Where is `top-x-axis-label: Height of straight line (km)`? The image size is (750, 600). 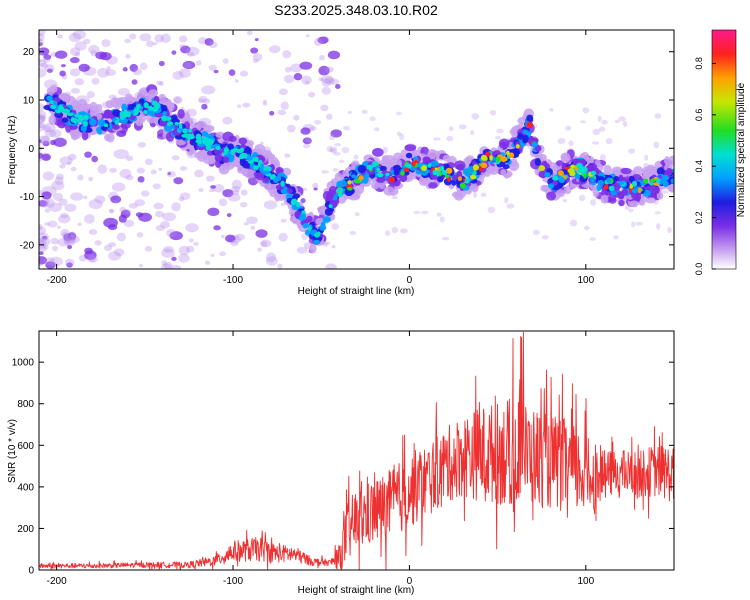 top-x-axis-label: Height of straight line (km) is located at coordinates (356, 291).